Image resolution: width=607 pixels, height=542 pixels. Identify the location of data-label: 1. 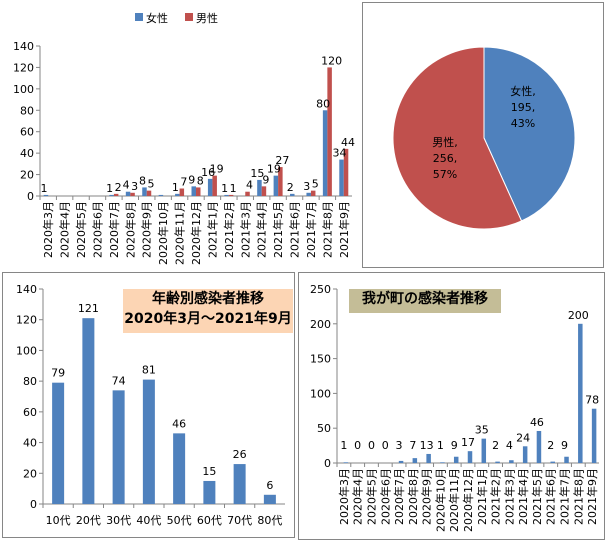
(343, 445).